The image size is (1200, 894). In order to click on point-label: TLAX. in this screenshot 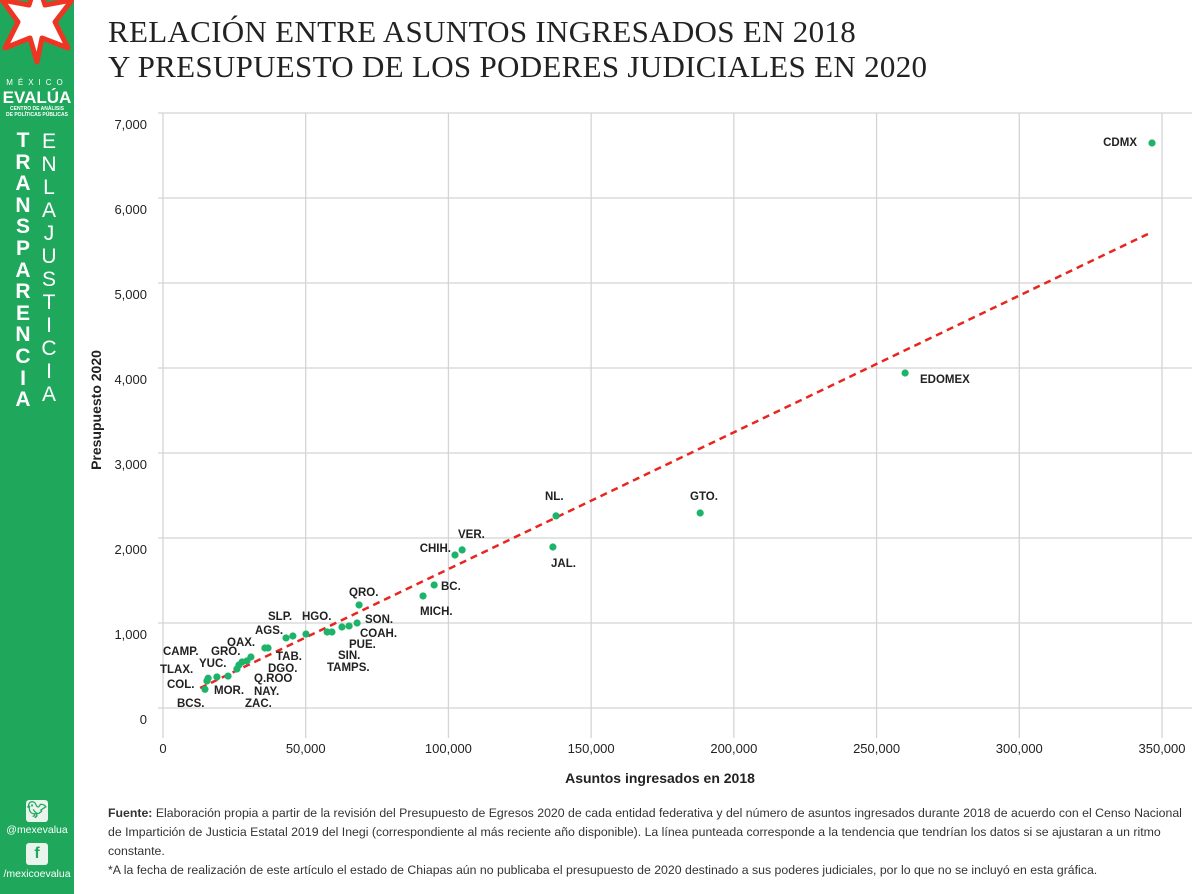, I will do `click(176, 670)`.